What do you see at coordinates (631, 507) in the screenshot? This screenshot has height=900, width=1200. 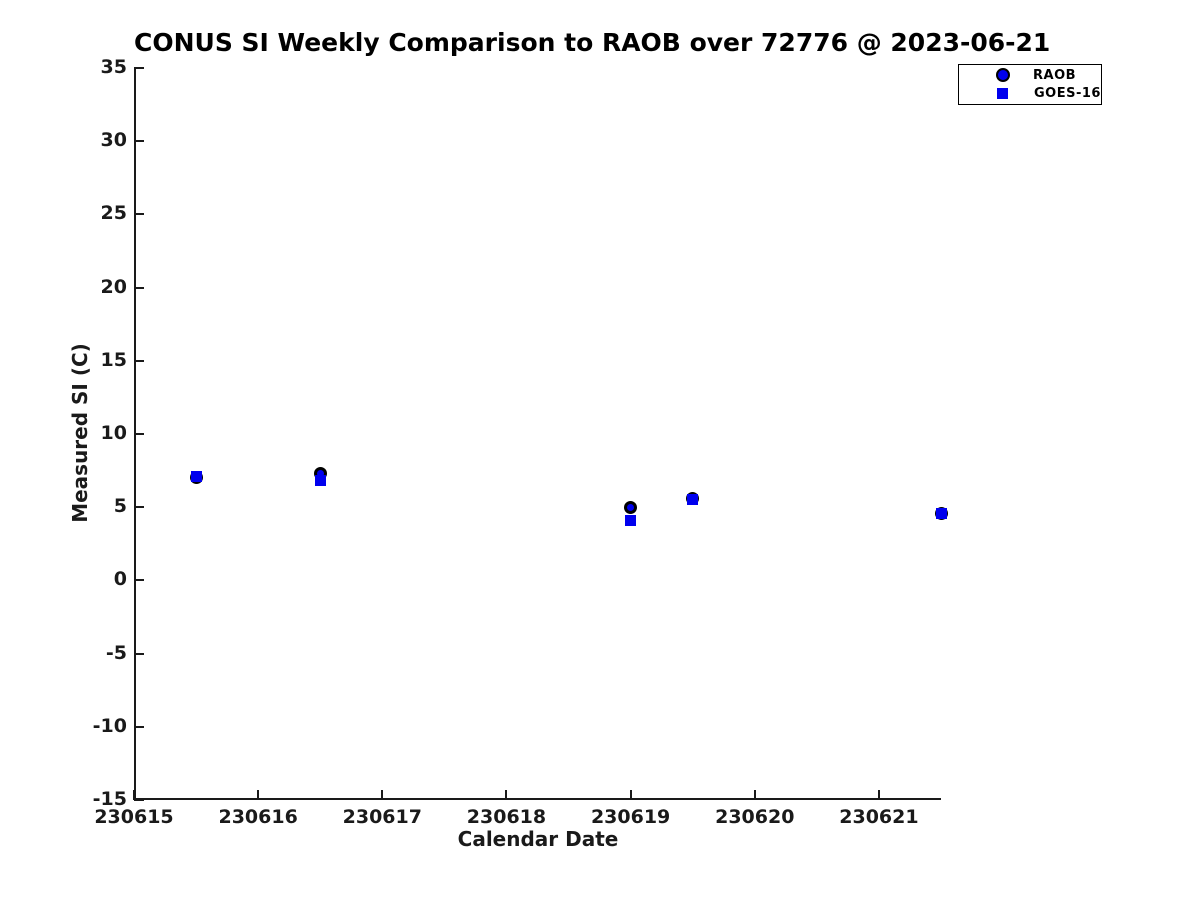 I see `data-point-raob` at bounding box center [631, 507].